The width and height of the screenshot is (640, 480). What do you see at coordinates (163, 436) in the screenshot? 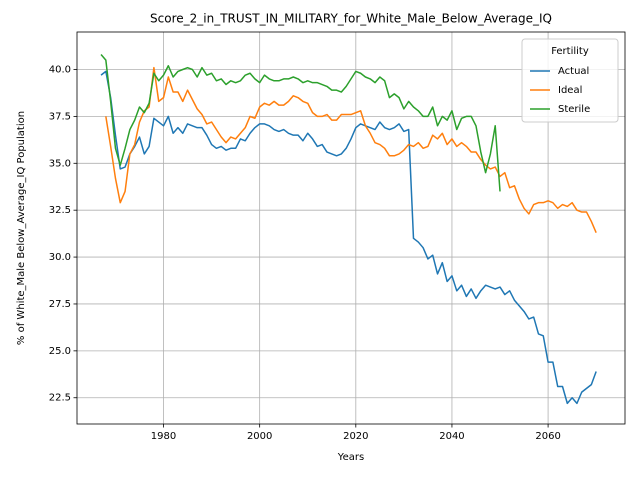
I see `x-tick-label: 1980` at bounding box center [163, 436].